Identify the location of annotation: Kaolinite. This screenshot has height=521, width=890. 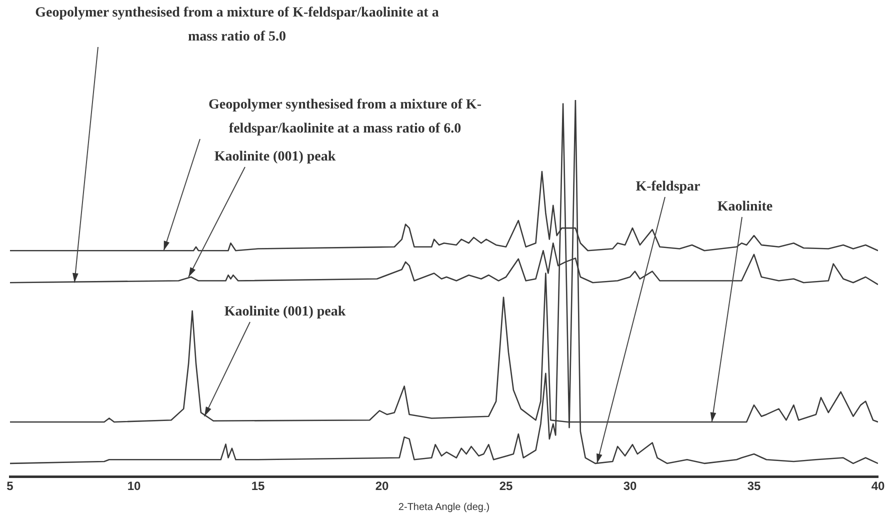
(745, 207).